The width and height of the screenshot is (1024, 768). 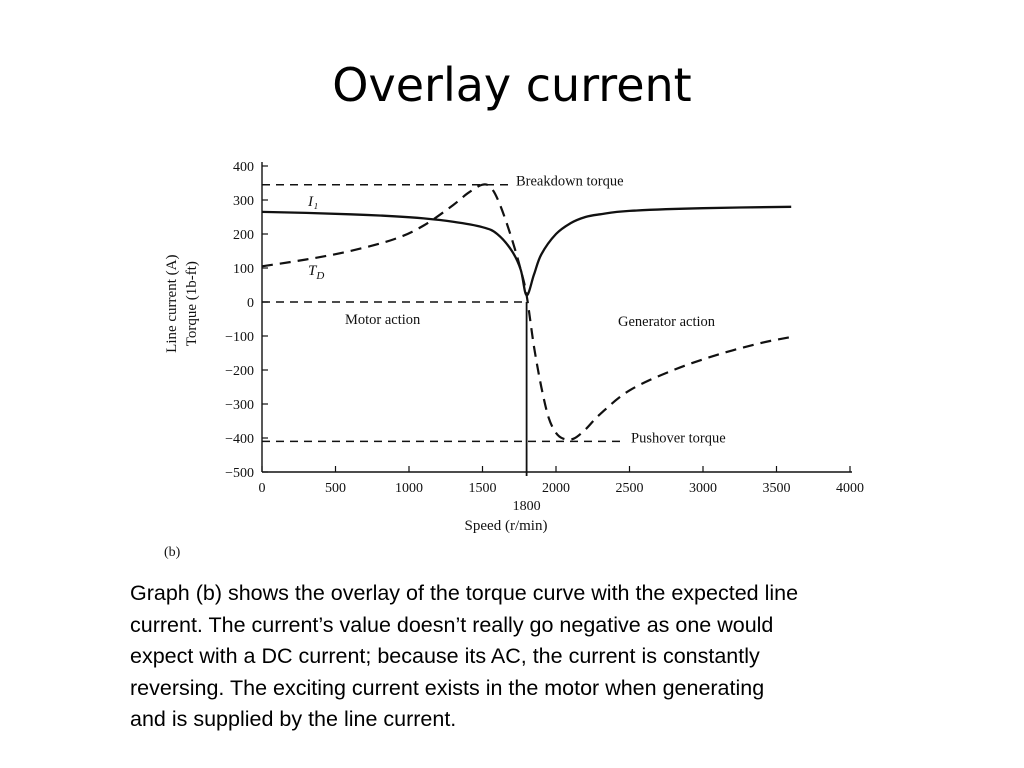 What do you see at coordinates (262, 488) in the screenshot?
I see `x-tick-label: 0` at bounding box center [262, 488].